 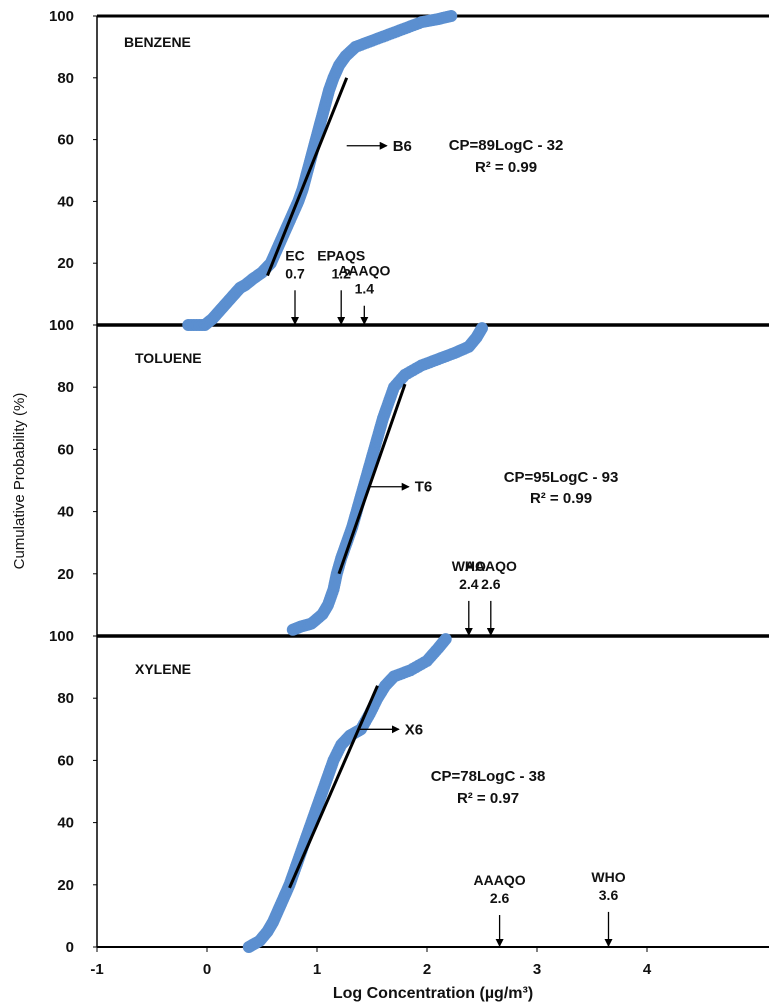 I want to click on x-tick-label: 3, so click(x=537, y=969).